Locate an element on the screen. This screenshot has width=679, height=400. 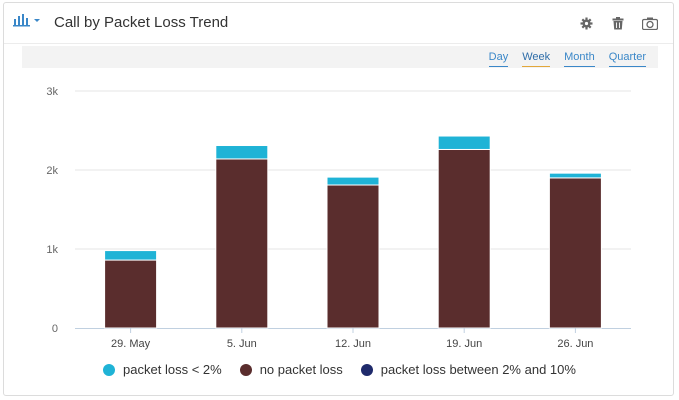
x-tick-label: 26. Jun is located at coordinates (575, 344).